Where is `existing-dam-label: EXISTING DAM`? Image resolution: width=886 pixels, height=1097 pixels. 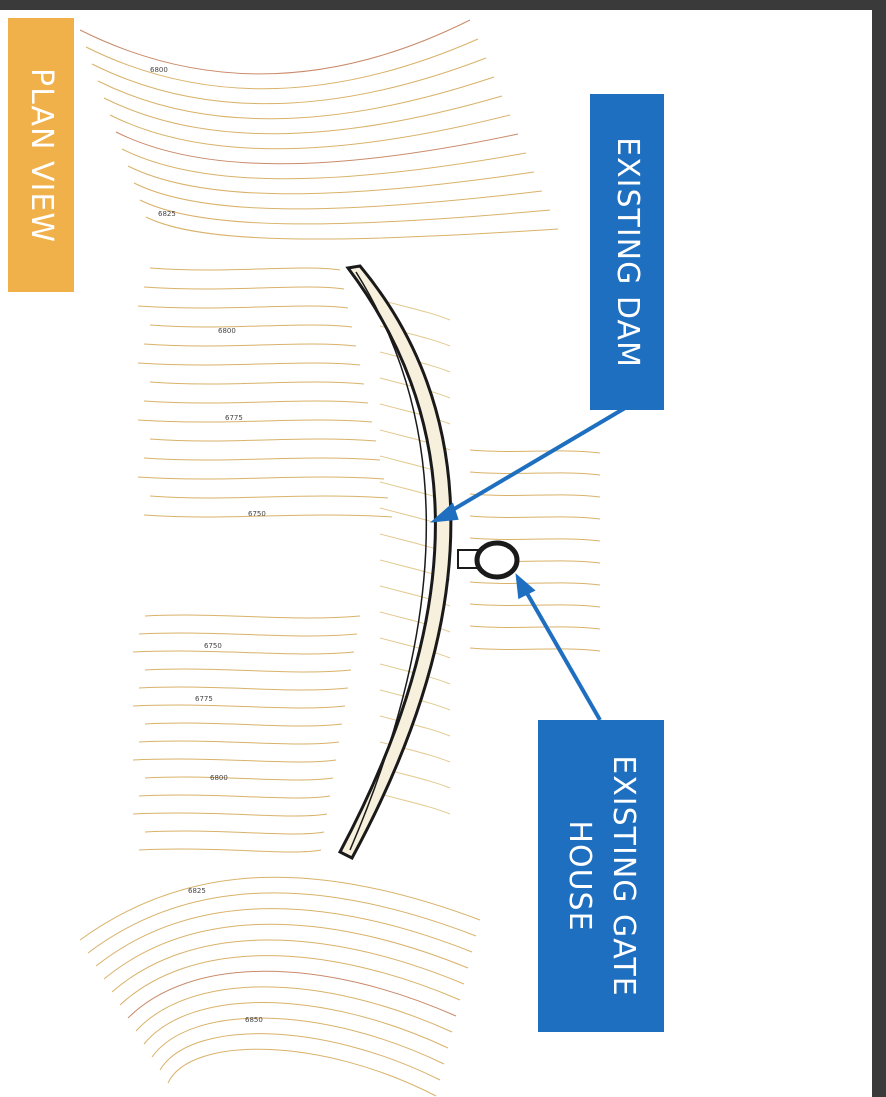
existing-dam-label: EXISTING DAM is located at coordinates (627, 252).